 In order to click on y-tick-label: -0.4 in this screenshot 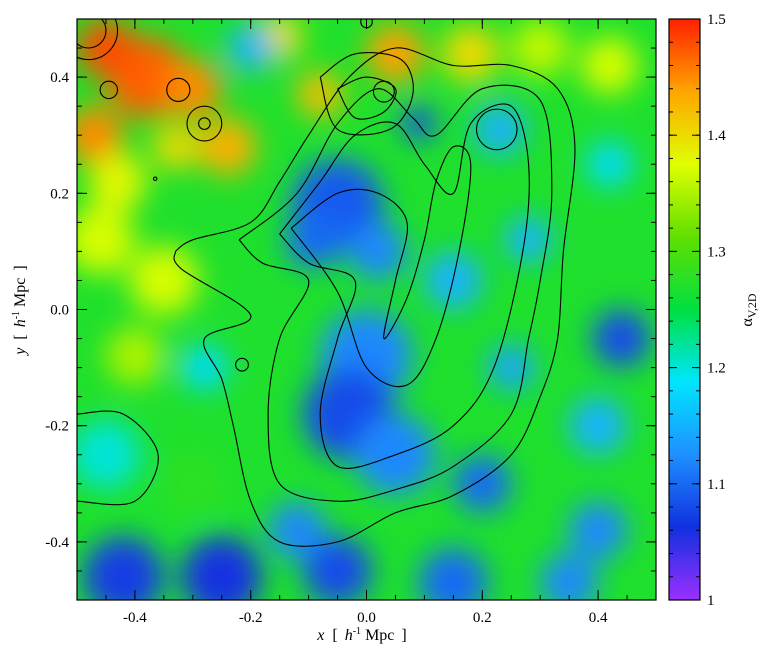, I will do `click(57, 543)`.